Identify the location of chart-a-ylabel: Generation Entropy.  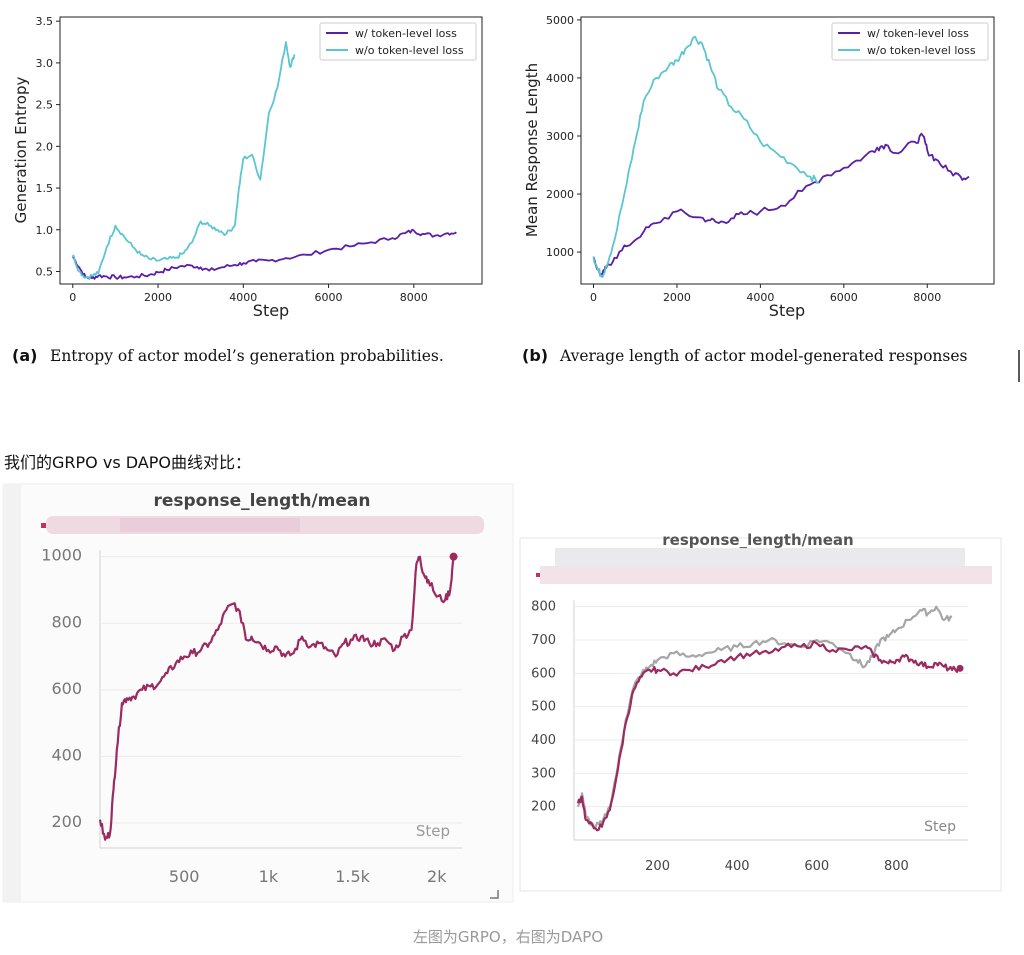
(21, 150).